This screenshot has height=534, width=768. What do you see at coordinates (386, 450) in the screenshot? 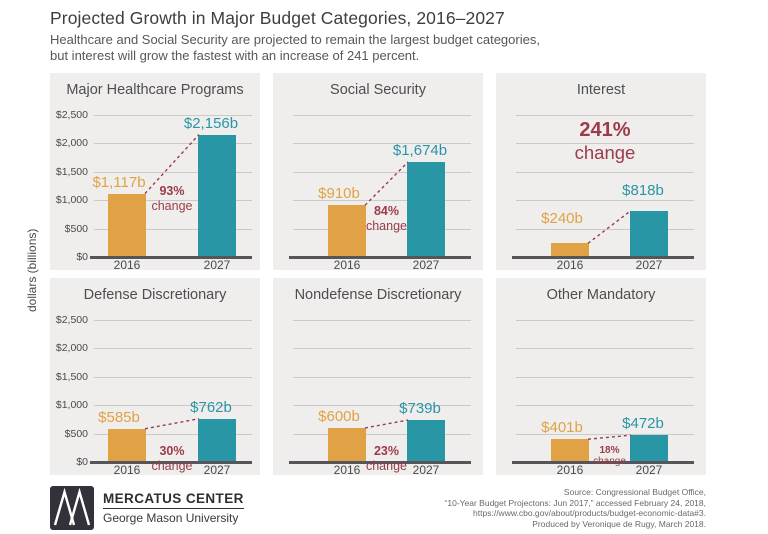
I see `percent-change-value: 23%` at bounding box center [386, 450].